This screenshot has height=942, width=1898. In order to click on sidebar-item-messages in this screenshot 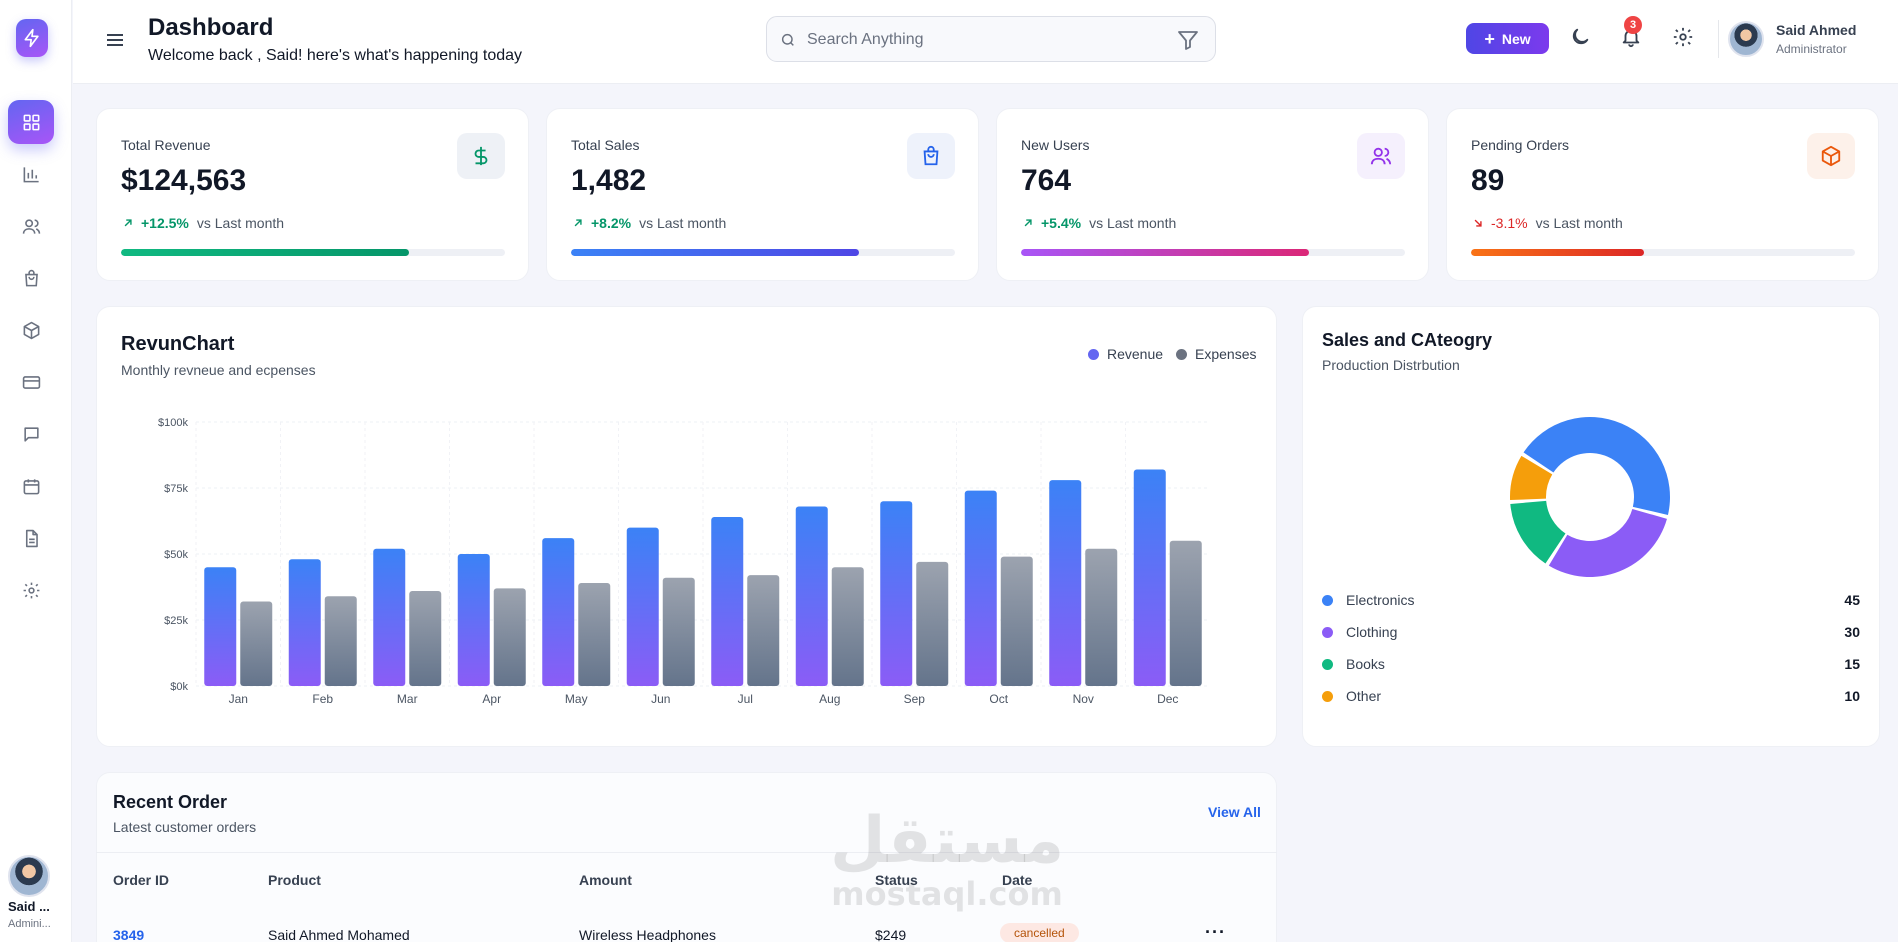, I will do `click(31, 434)`.